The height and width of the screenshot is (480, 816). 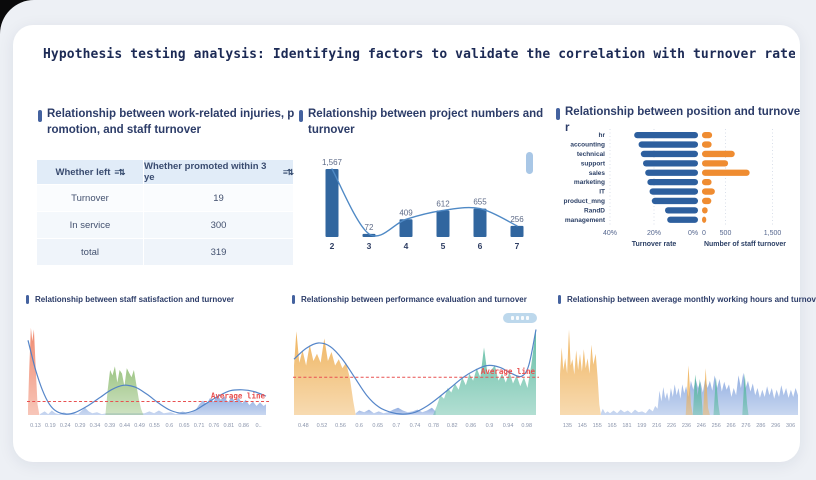 What do you see at coordinates (35, 426) in the screenshot?
I see `svg-text: 0.13` at bounding box center [35, 426].